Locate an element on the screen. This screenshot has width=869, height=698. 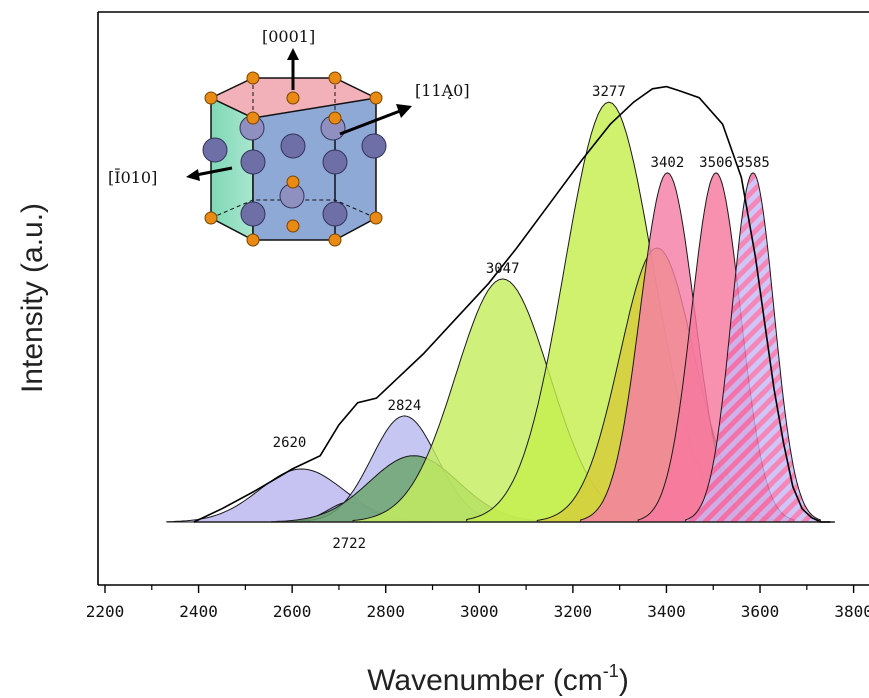
label-0001: [0001] is located at coordinates (288, 36).